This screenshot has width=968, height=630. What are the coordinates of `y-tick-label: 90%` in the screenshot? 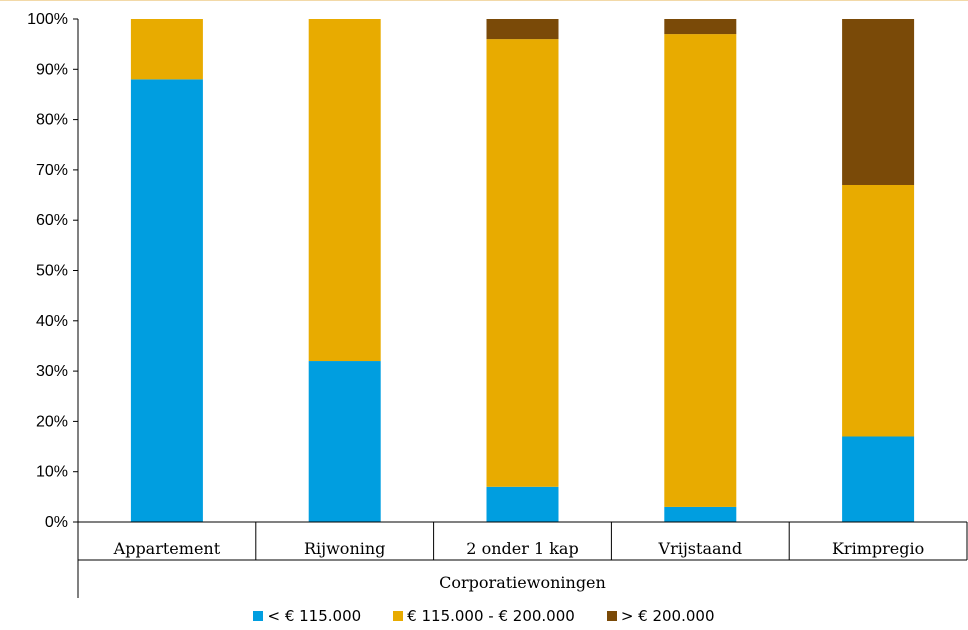 It's located at (52, 69).